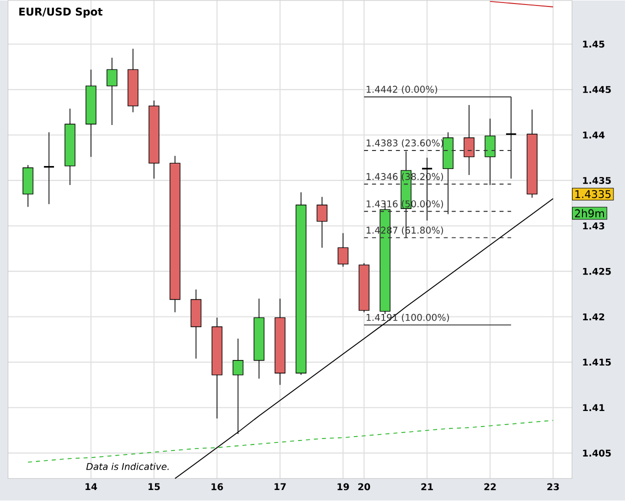 The image size is (625, 501). Describe the element at coordinates (597, 362) in the screenshot. I see `y-tick-label: 1.415` at that location.